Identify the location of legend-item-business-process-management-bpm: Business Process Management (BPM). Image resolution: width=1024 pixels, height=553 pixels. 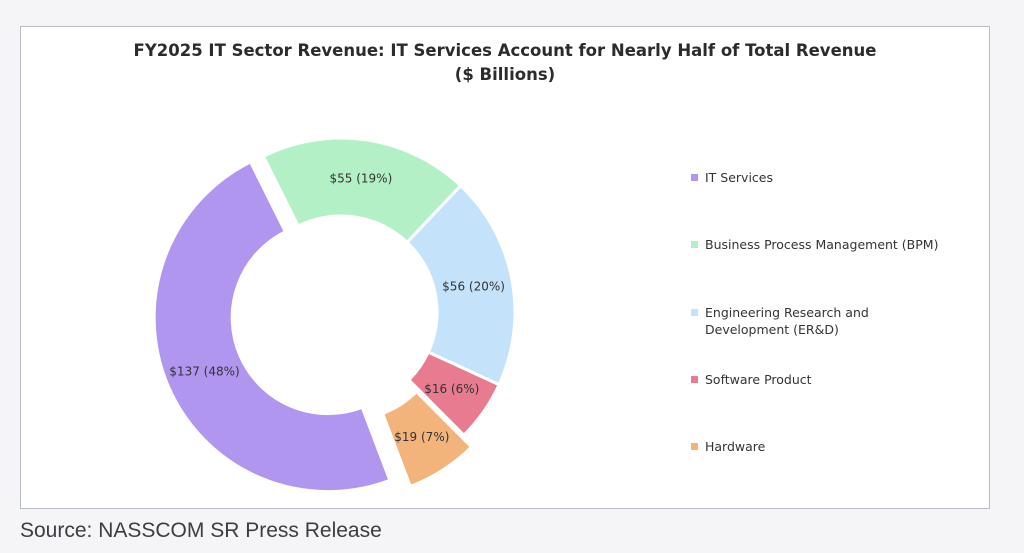
(836, 244).